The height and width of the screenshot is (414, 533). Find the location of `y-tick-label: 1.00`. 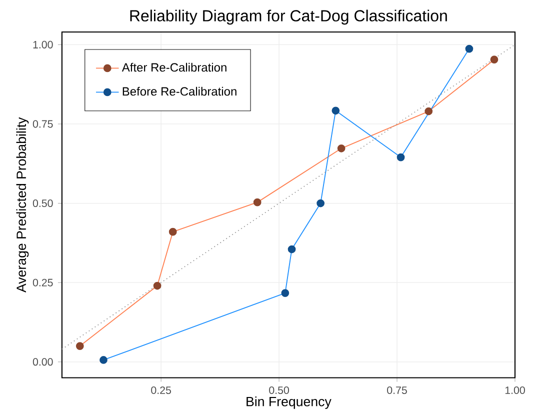

y-tick-label: 1.00 is located at coordinates (43, 45).